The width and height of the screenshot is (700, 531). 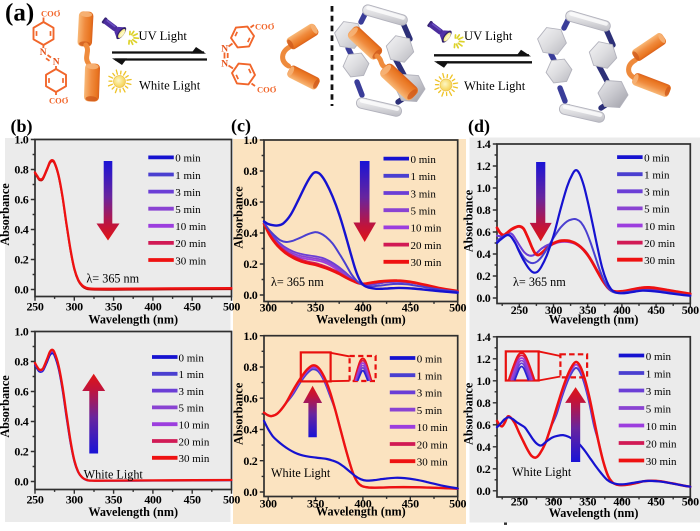 What do you see at coordinates (19, 13) in the screenshot?
I see `svg-text: (a)` at bounding box center [19, 13].